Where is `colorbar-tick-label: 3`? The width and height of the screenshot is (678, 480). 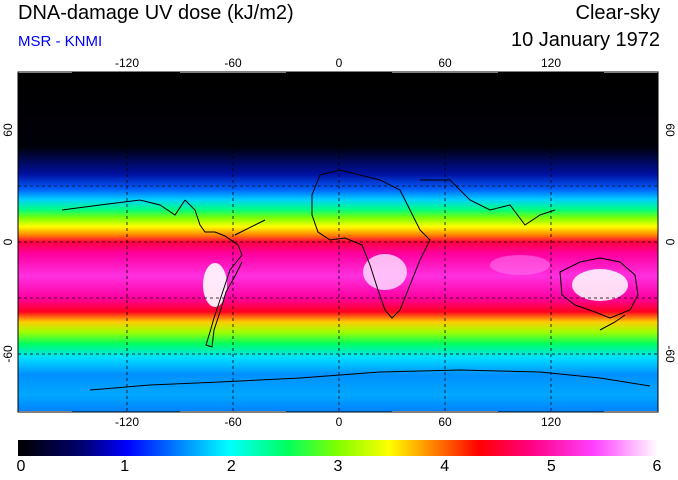
colorbar-tick-label: 3 is located at coordinates (338, 466).